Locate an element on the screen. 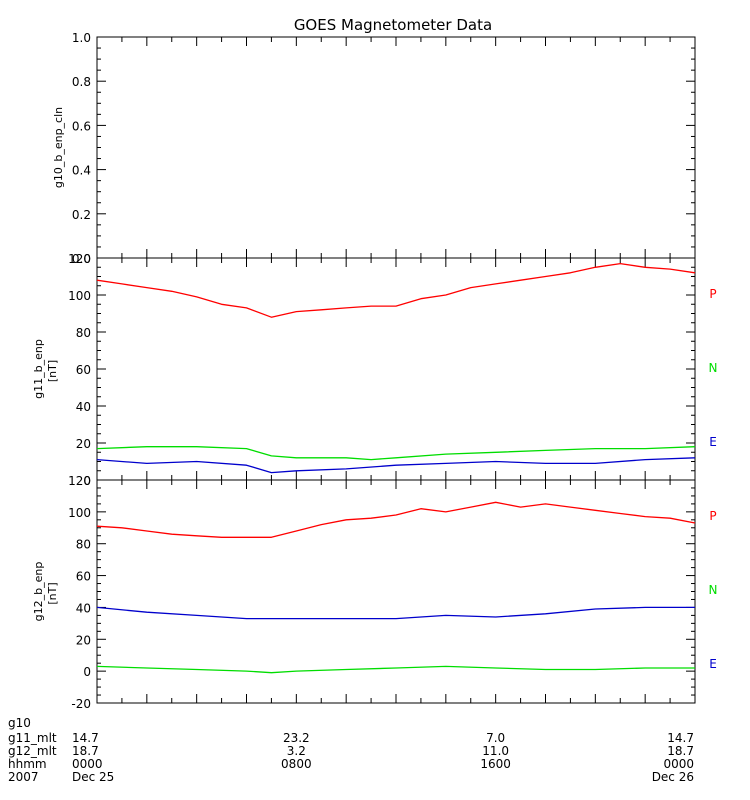 This screenshot has width=750, height=800. chart-title: GOES Magnetometer Data is located at coordinates (393, 25).